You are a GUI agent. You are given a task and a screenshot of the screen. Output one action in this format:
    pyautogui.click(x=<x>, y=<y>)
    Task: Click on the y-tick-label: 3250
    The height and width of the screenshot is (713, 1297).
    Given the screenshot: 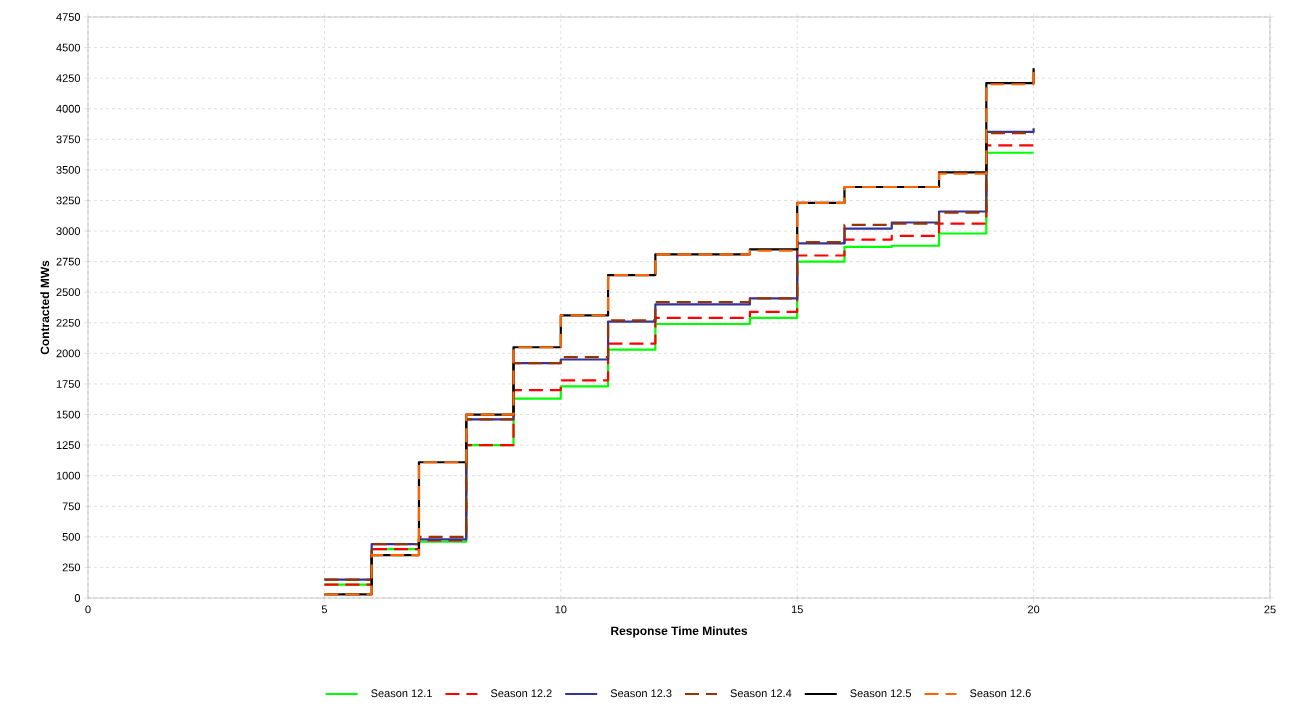 What is the action you would take?
    pyautogui.click(x=68, y=200)
    